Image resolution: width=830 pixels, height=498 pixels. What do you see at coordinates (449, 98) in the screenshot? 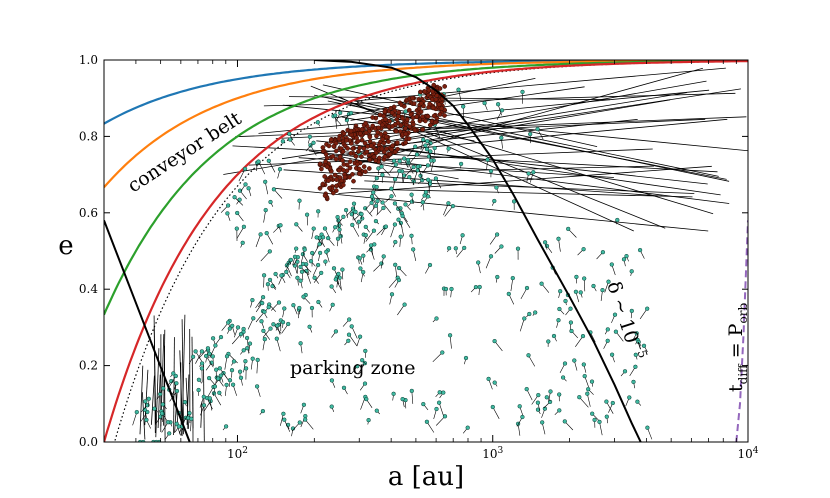
I see `migration-track` at bounding box center [449, 98].